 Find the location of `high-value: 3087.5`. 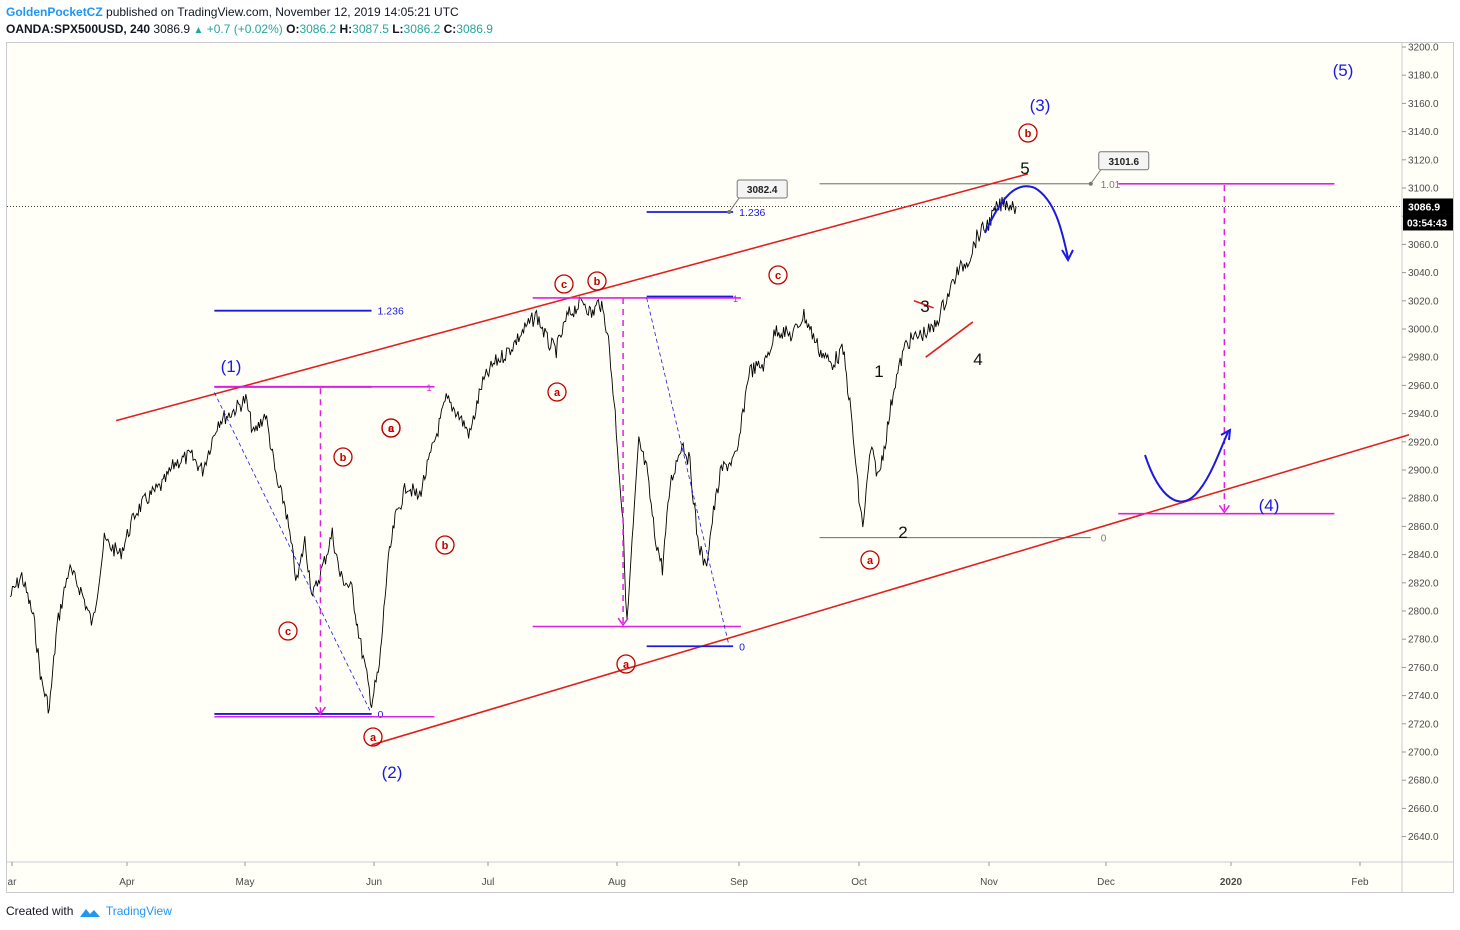

high-value: 3087.5 is located at coordinates (370, 29).